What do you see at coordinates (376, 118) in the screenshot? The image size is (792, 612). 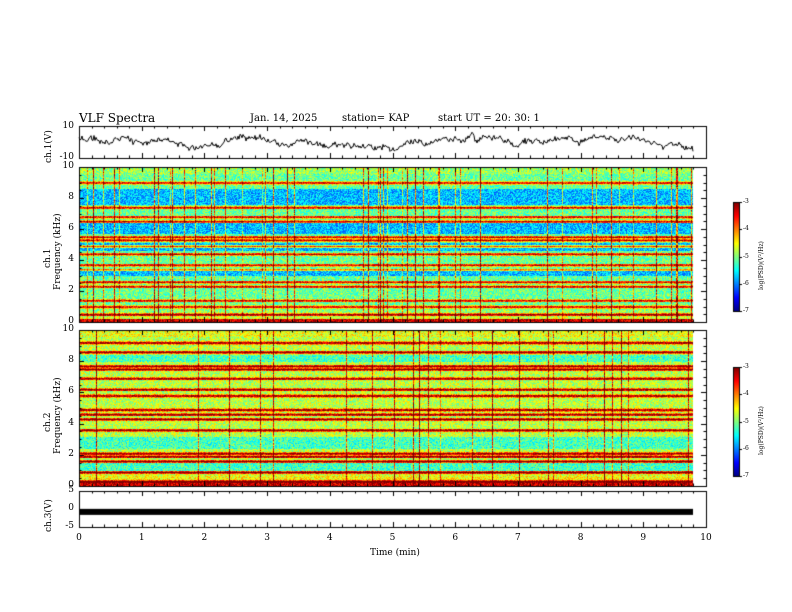 I see `station-label: station= KAP` at bounding box center [376, 118].